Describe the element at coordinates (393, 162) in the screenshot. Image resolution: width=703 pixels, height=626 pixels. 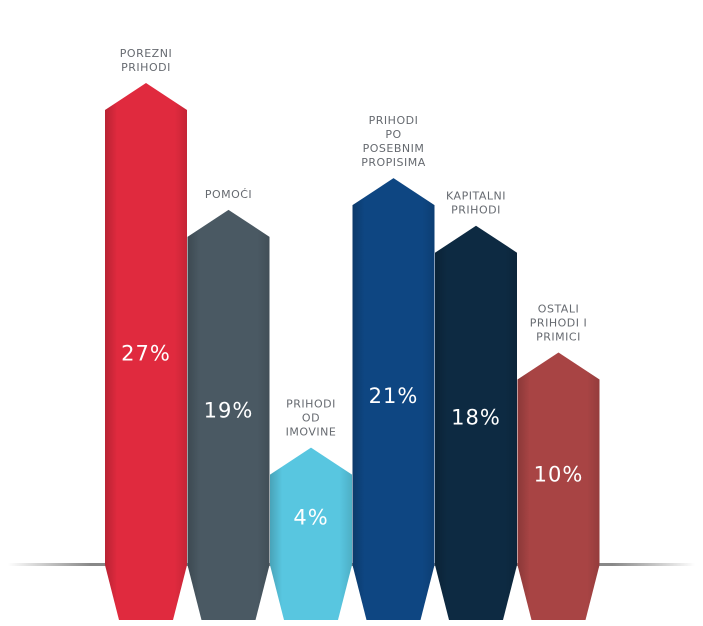
I see `category-label-prihodi-po-posebnim-propisima-line-4: PROPISIMA` at that location.